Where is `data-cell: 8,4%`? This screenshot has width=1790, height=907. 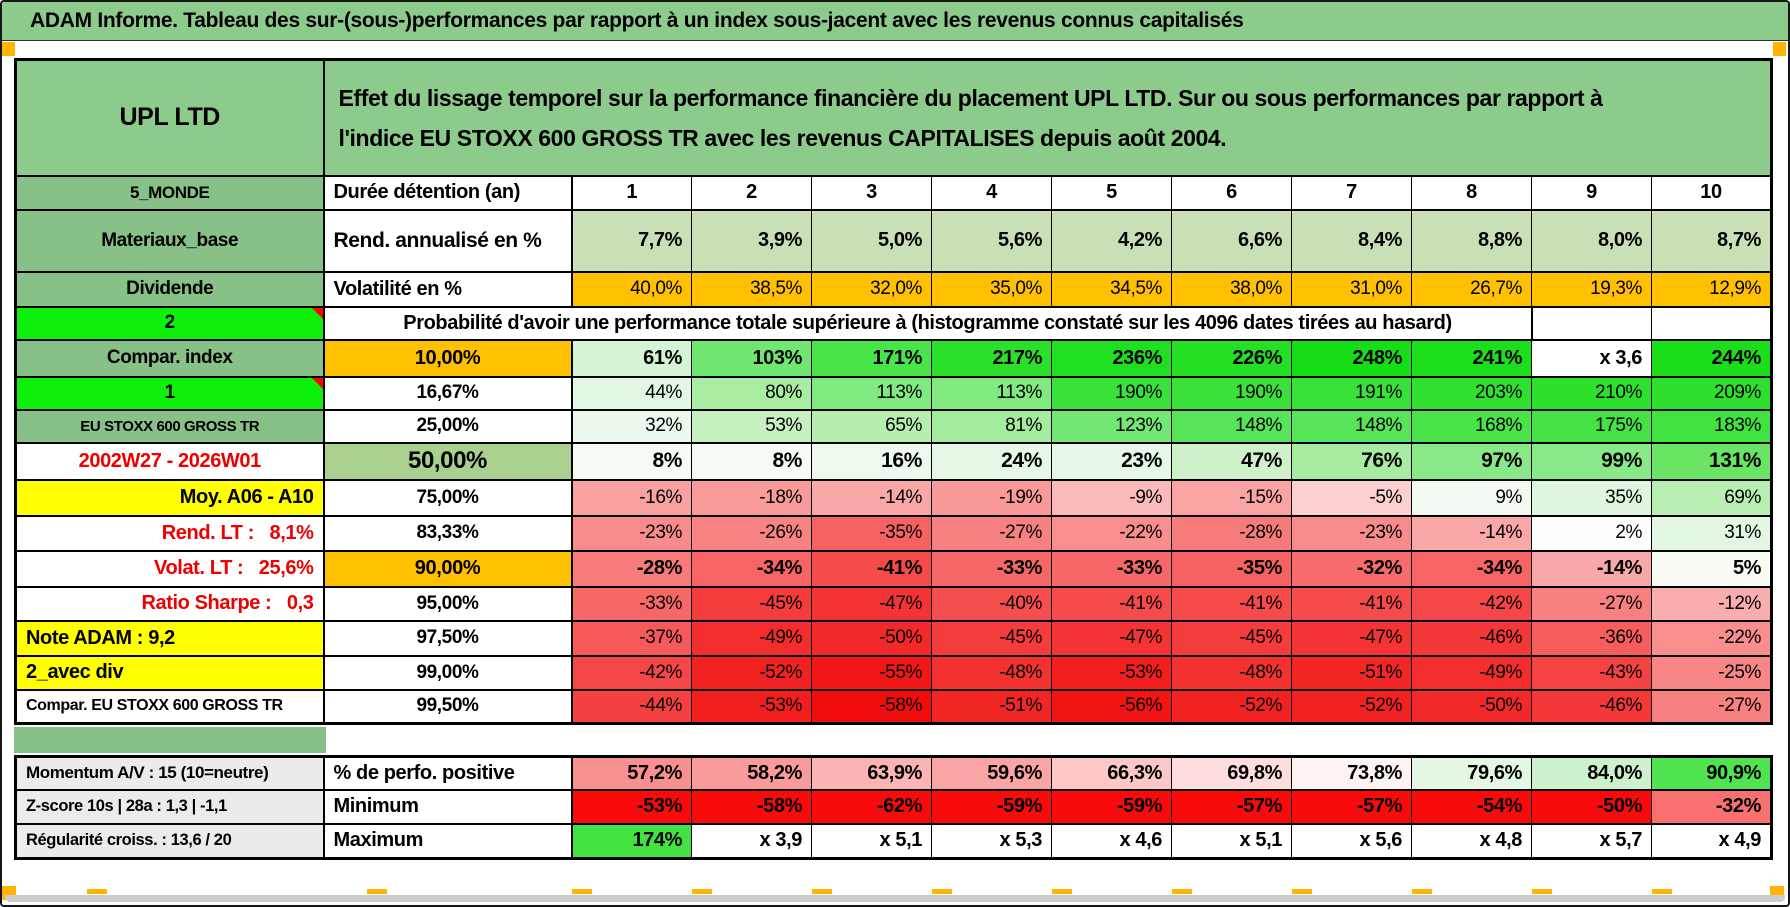 data-cell: 8,4% is located at coordinates (1351, 240).